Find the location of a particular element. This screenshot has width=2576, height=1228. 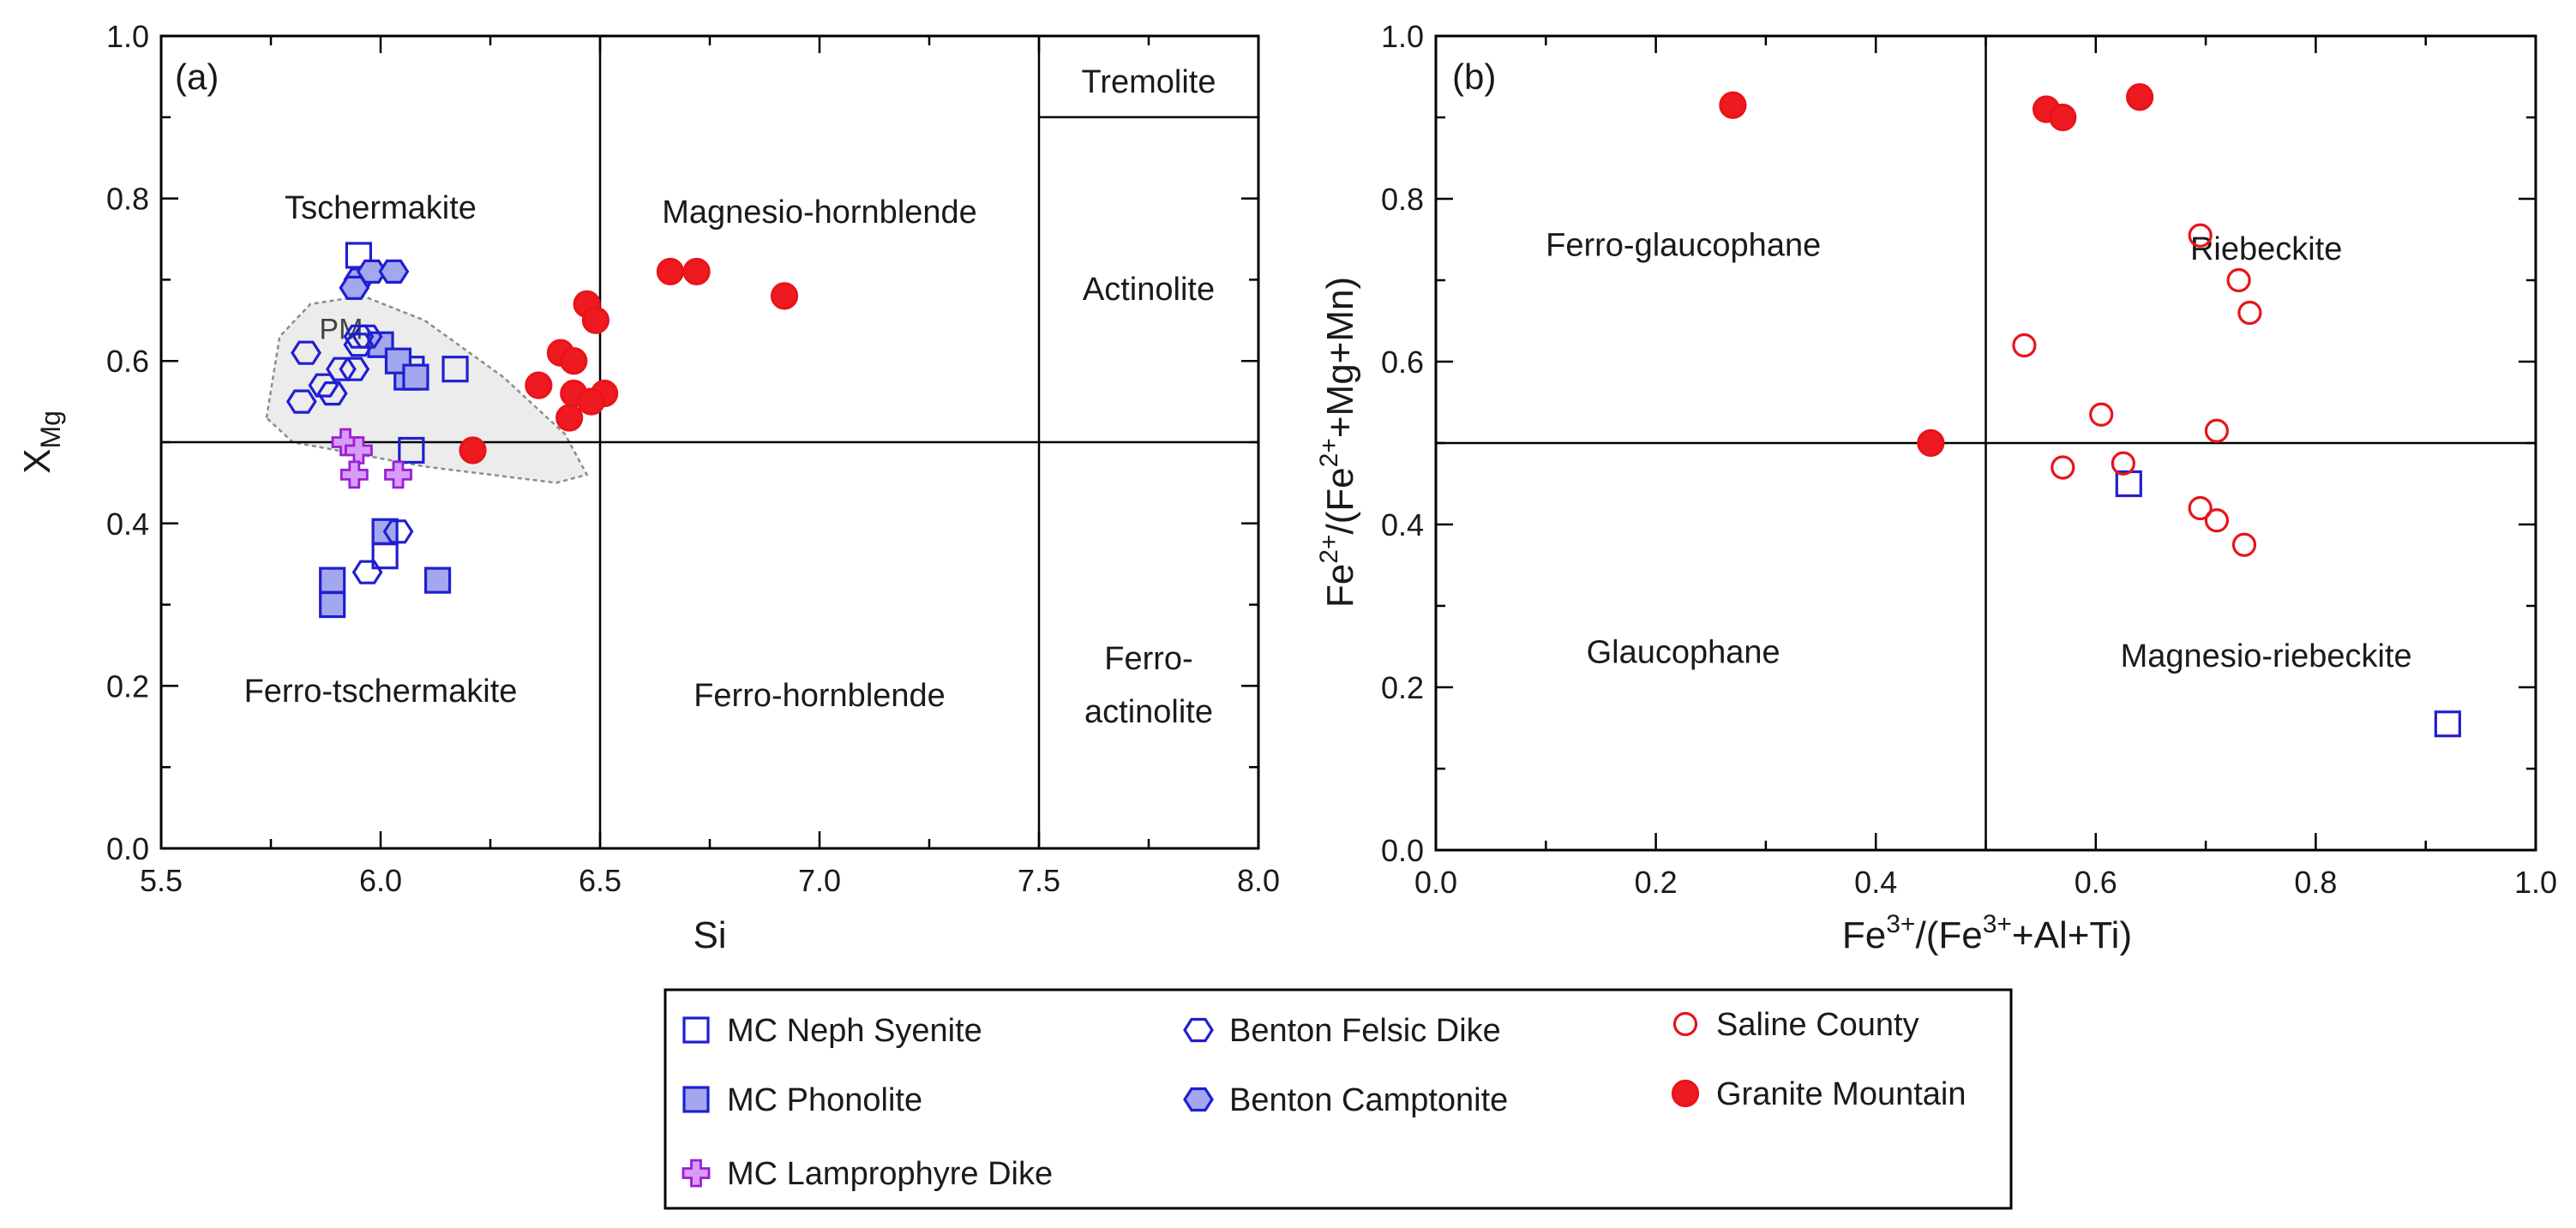

panel-b-y-title-part-3: /(Fe is located at coordinates (1340, 500).